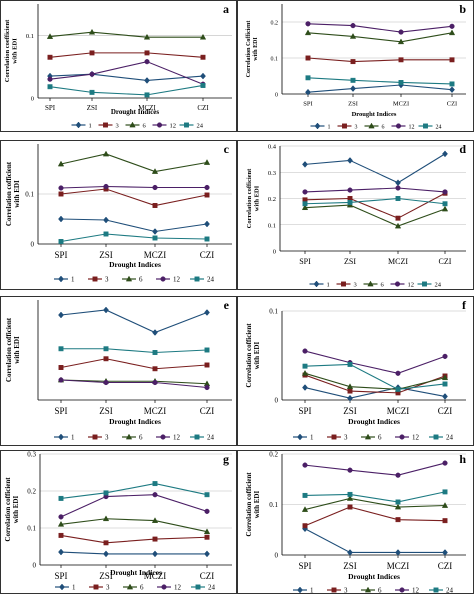 Image resolution: width=474 pixels, height=594 pixels. I want to click on y-axis-label: Correlation cofficientwith EDI, so click(253, 355).